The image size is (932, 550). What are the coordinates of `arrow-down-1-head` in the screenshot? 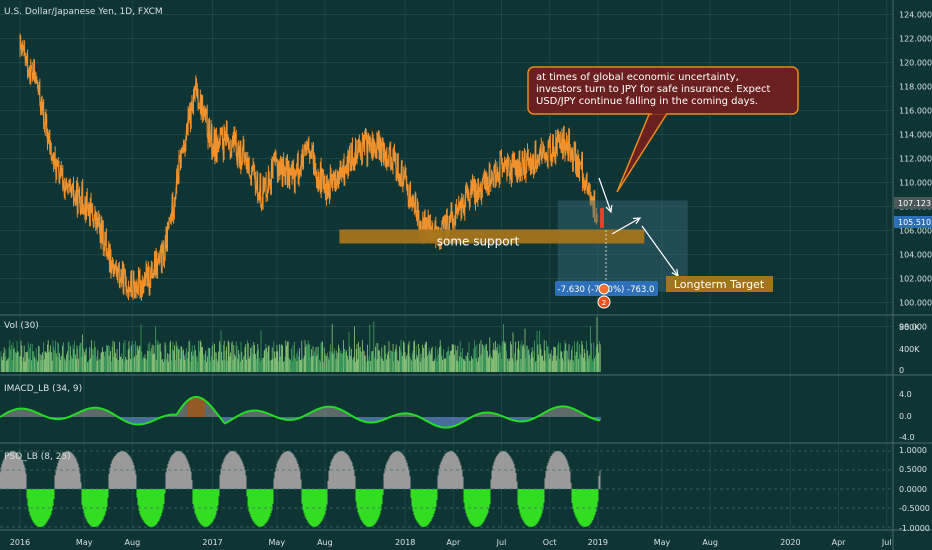 It's located at (609, 209).